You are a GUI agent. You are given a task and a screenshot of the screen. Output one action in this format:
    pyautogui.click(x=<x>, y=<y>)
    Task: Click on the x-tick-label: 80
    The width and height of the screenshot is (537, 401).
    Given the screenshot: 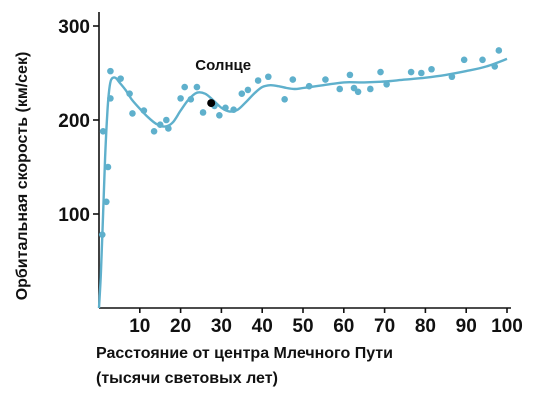 What is the action you would take?
    pyautogui.click(x=425, y=326)
    